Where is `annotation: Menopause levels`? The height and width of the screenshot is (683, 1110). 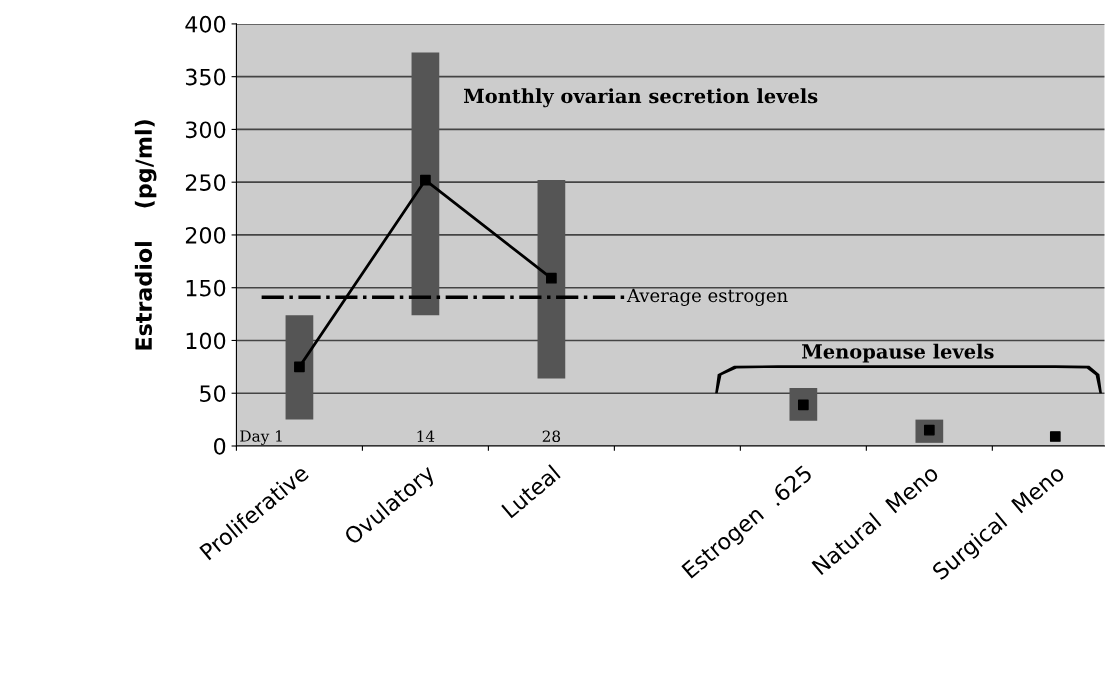
annotation: Menopause levels is located at coordinates (898, 353).